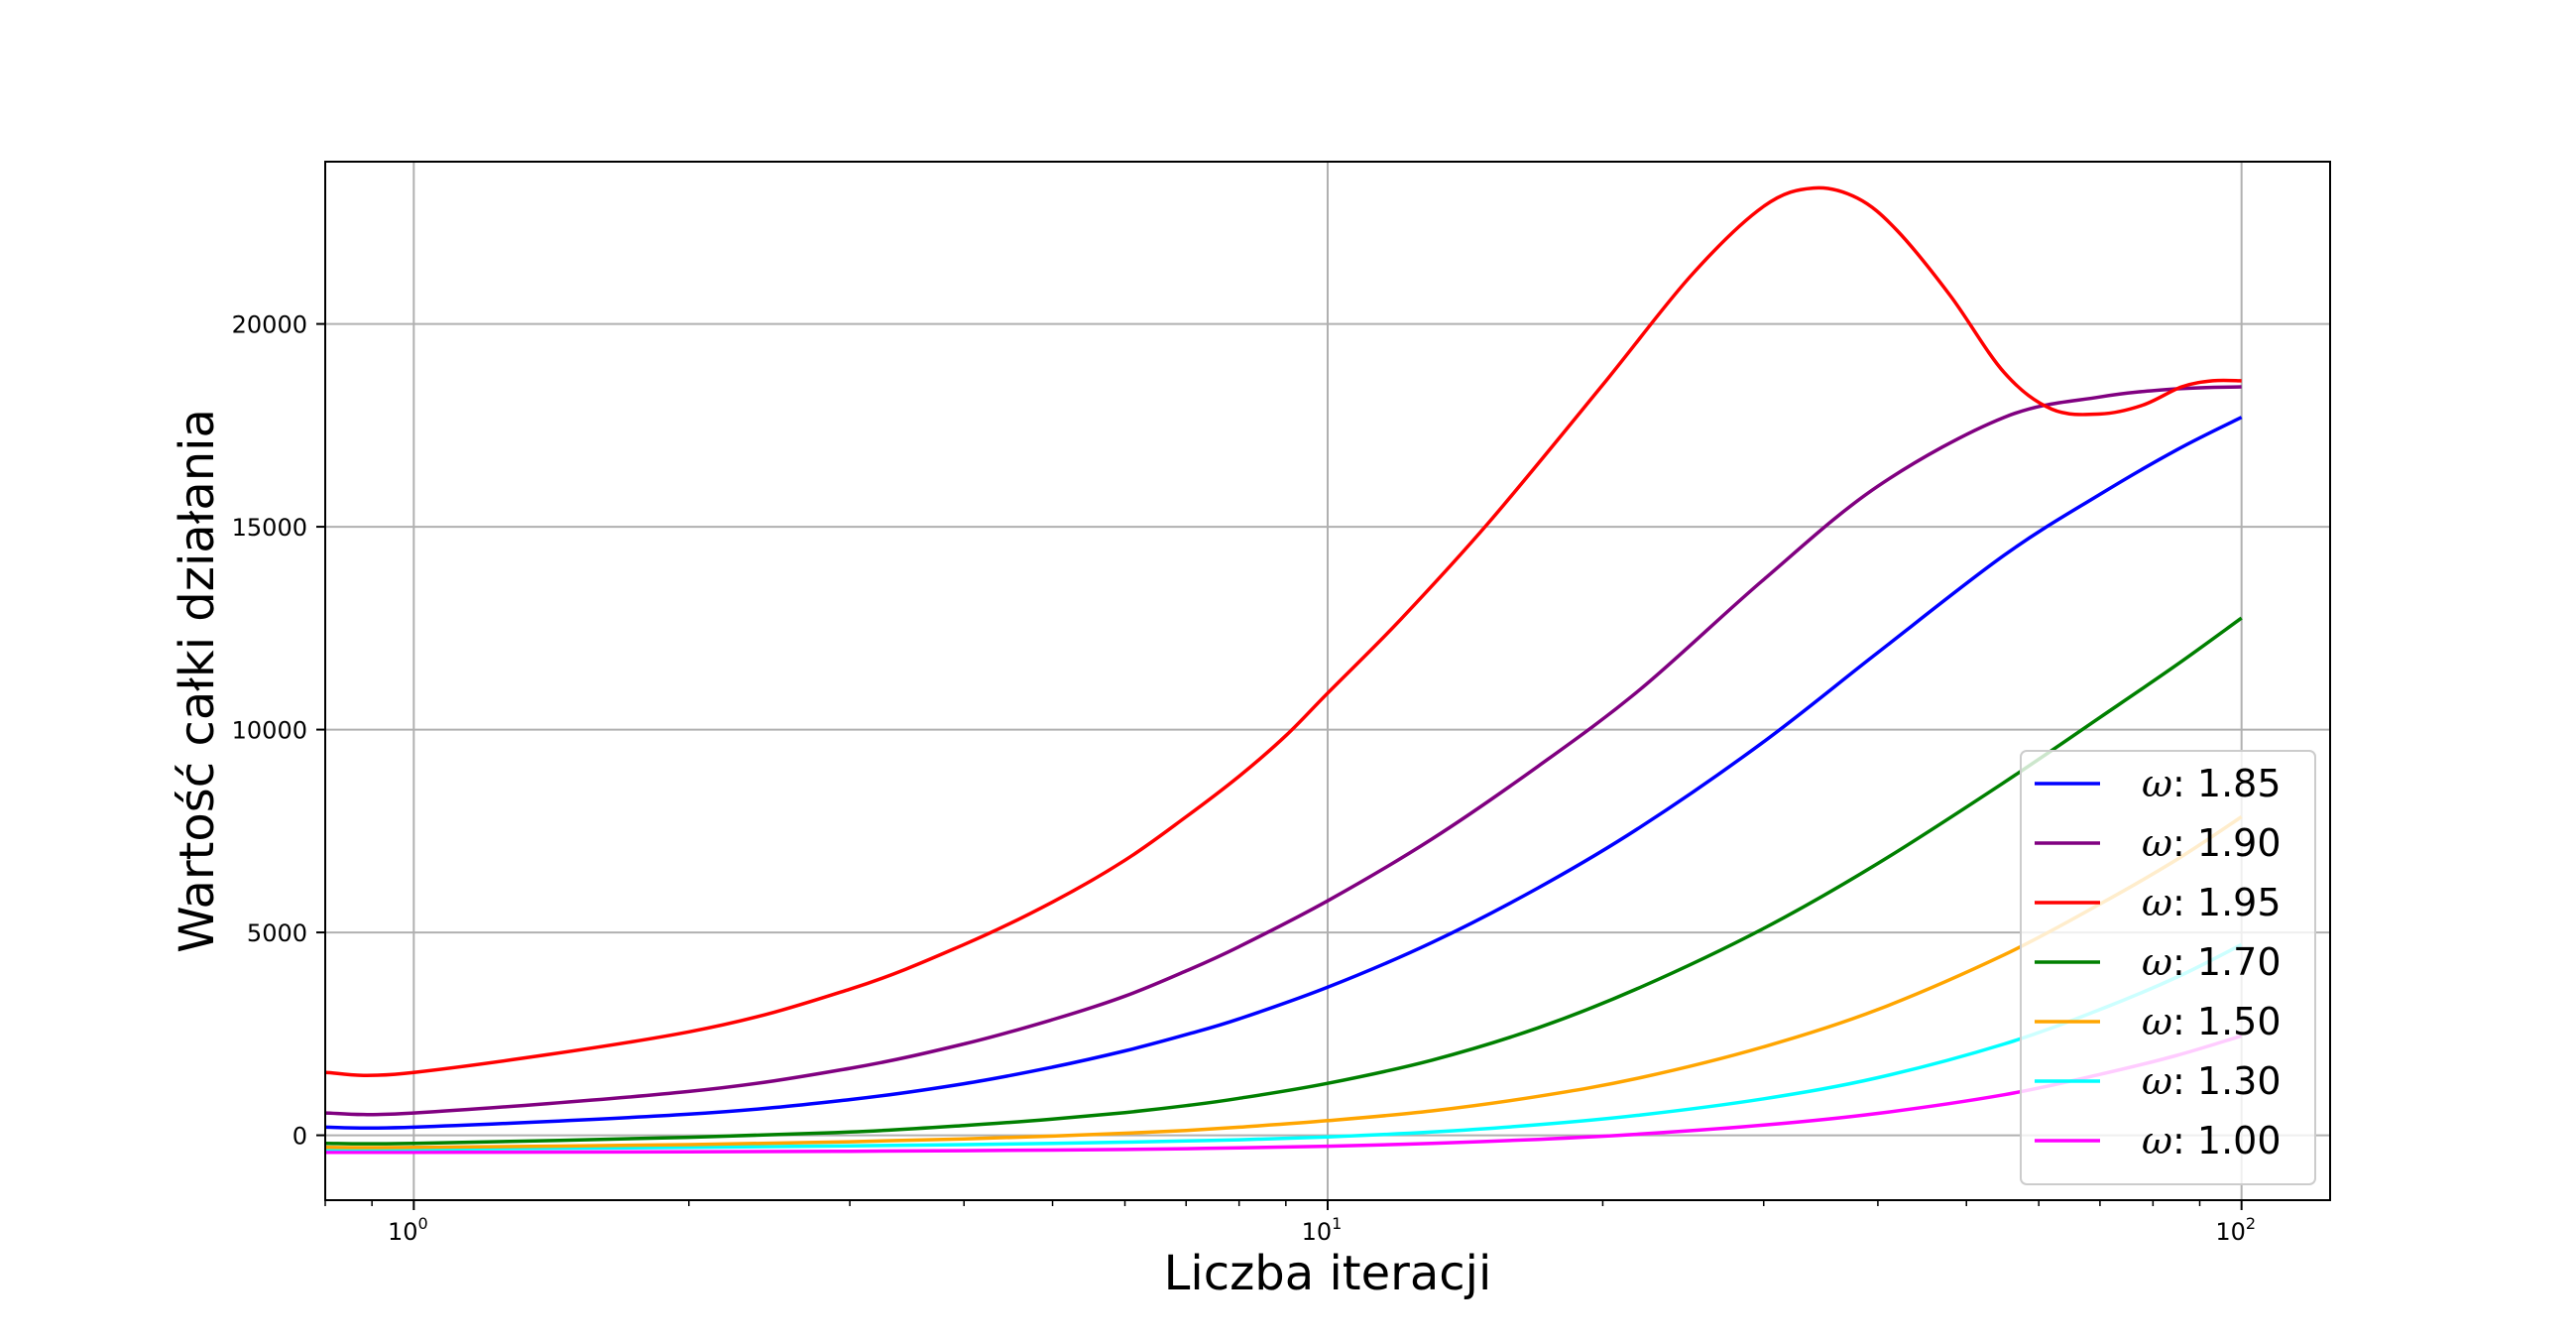  Describe the element at coordinates (2240, 962) in the screenshot. I see `legend-value: 1.70` at that location.